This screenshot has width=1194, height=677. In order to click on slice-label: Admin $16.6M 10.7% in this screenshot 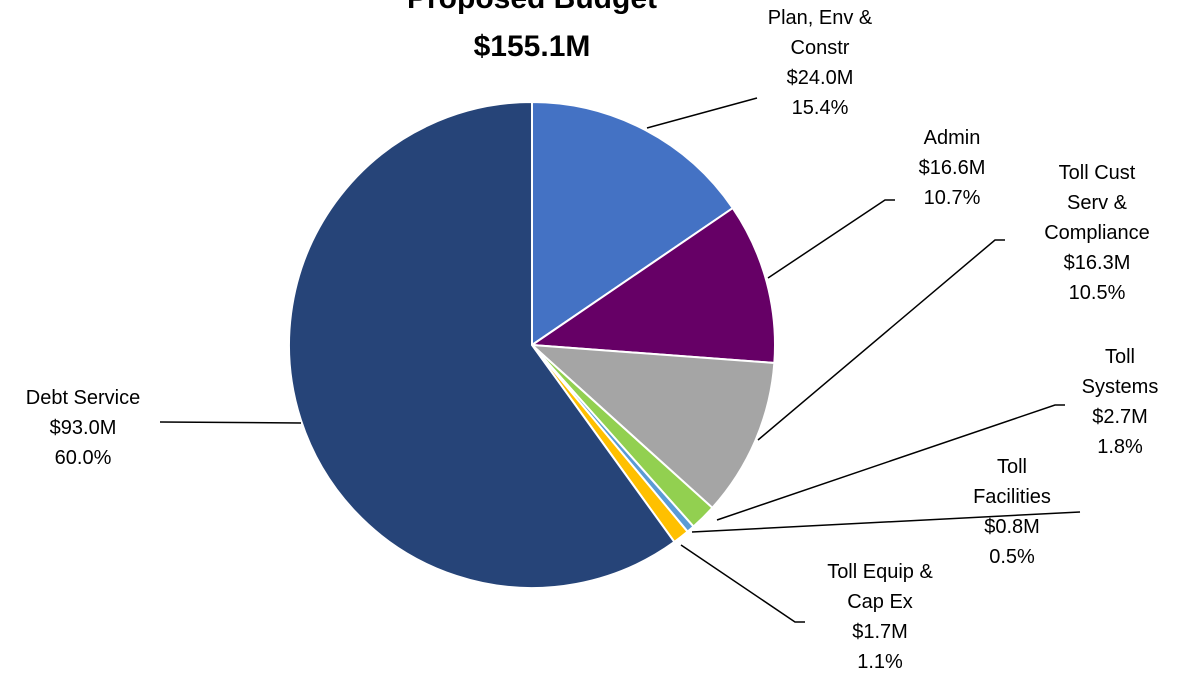, I will do `click(952, 168)`.